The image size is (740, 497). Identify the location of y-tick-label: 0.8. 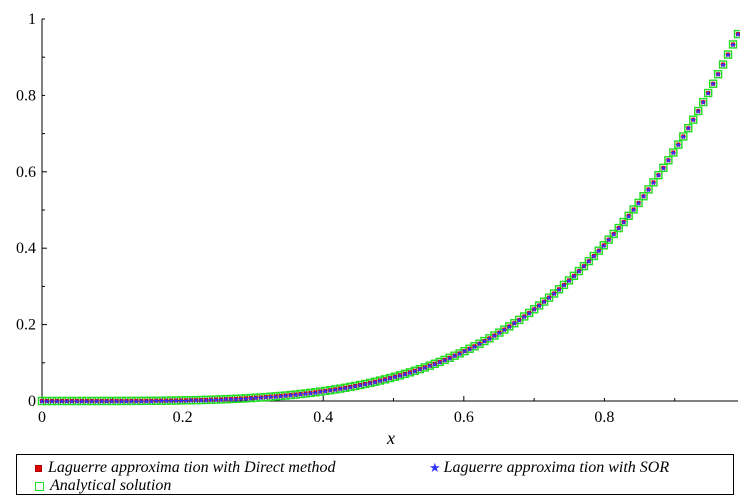
(26, 95).